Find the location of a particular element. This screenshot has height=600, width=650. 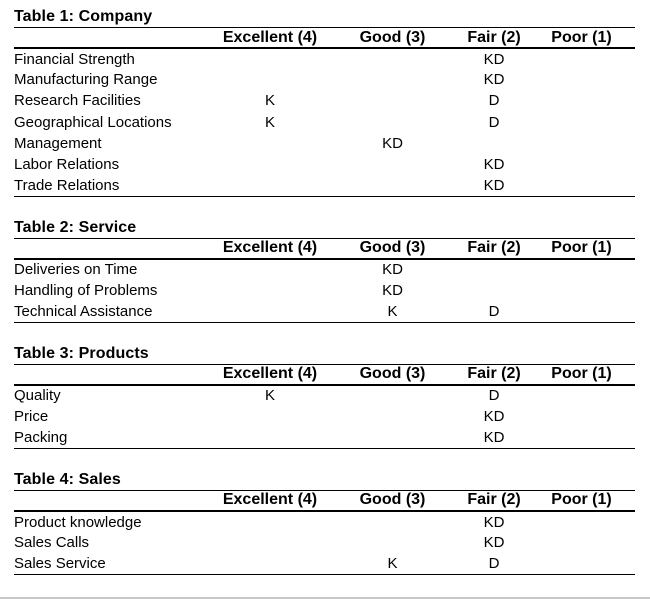

row-label: Sales Calls is located at coordinates (52, 543).